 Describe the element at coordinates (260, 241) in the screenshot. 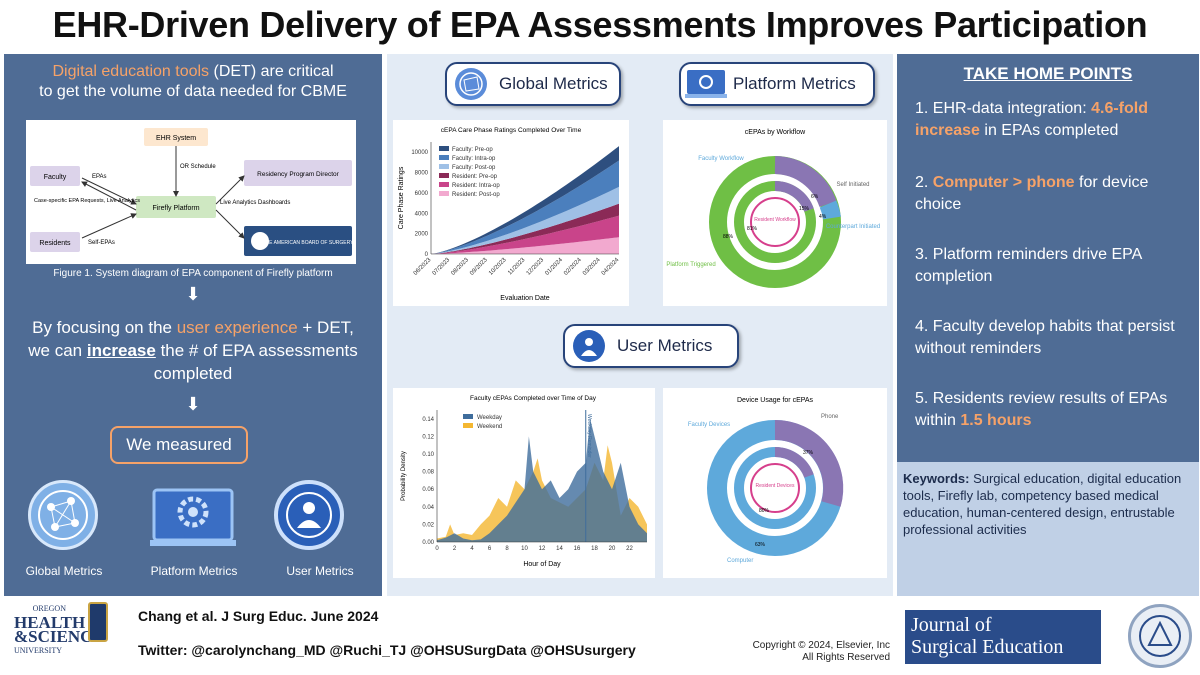

I see `board-seal-icon` at that location.